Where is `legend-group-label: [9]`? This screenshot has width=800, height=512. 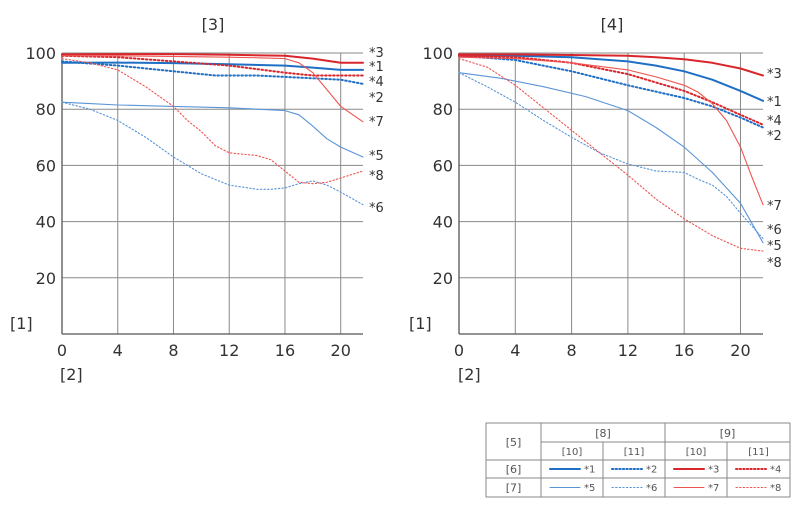
legend-group-label: [9] is located at coordinates (728, 433).